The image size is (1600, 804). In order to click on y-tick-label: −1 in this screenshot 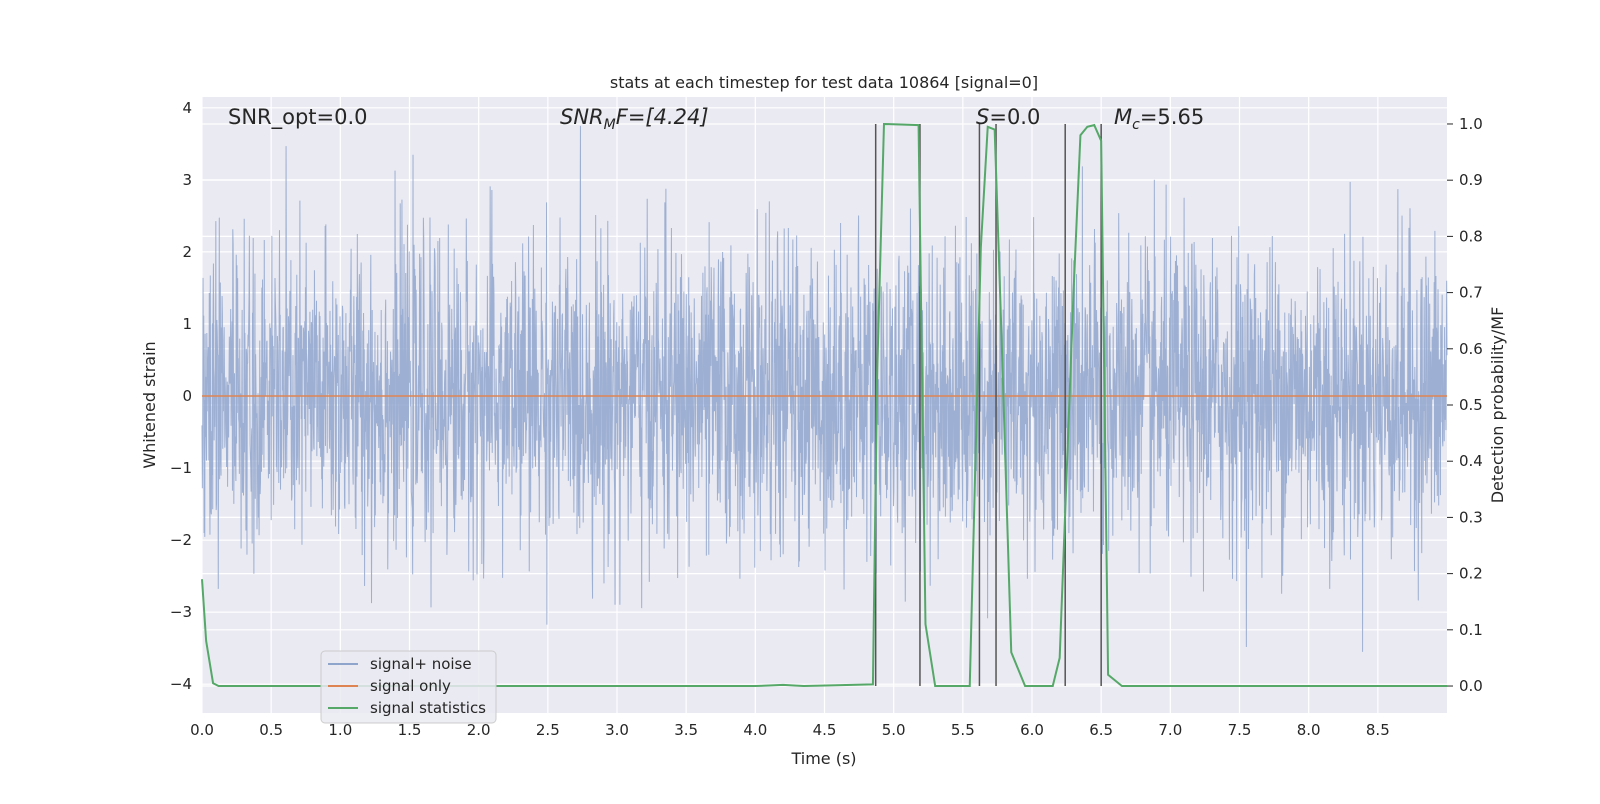, I will do `click(181, 468)`.